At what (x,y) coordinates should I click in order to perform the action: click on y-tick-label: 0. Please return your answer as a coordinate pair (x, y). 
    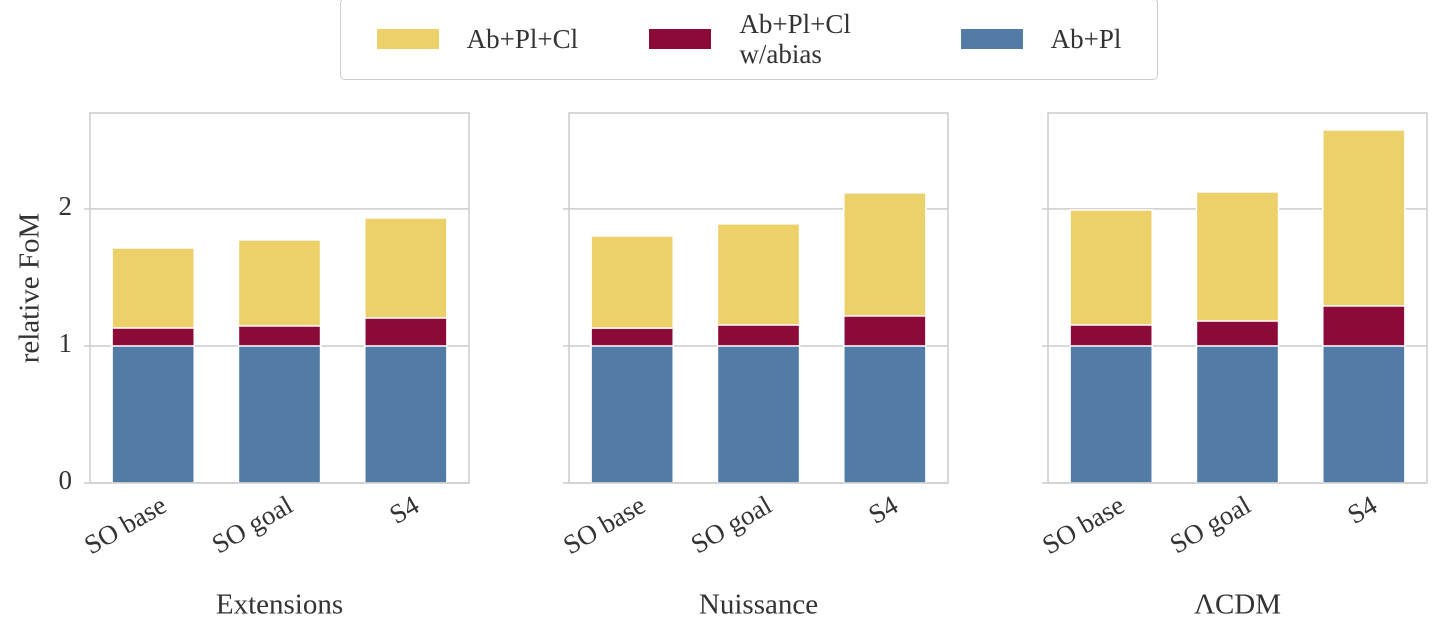
    Looking at the image, I should click on (66, 480).